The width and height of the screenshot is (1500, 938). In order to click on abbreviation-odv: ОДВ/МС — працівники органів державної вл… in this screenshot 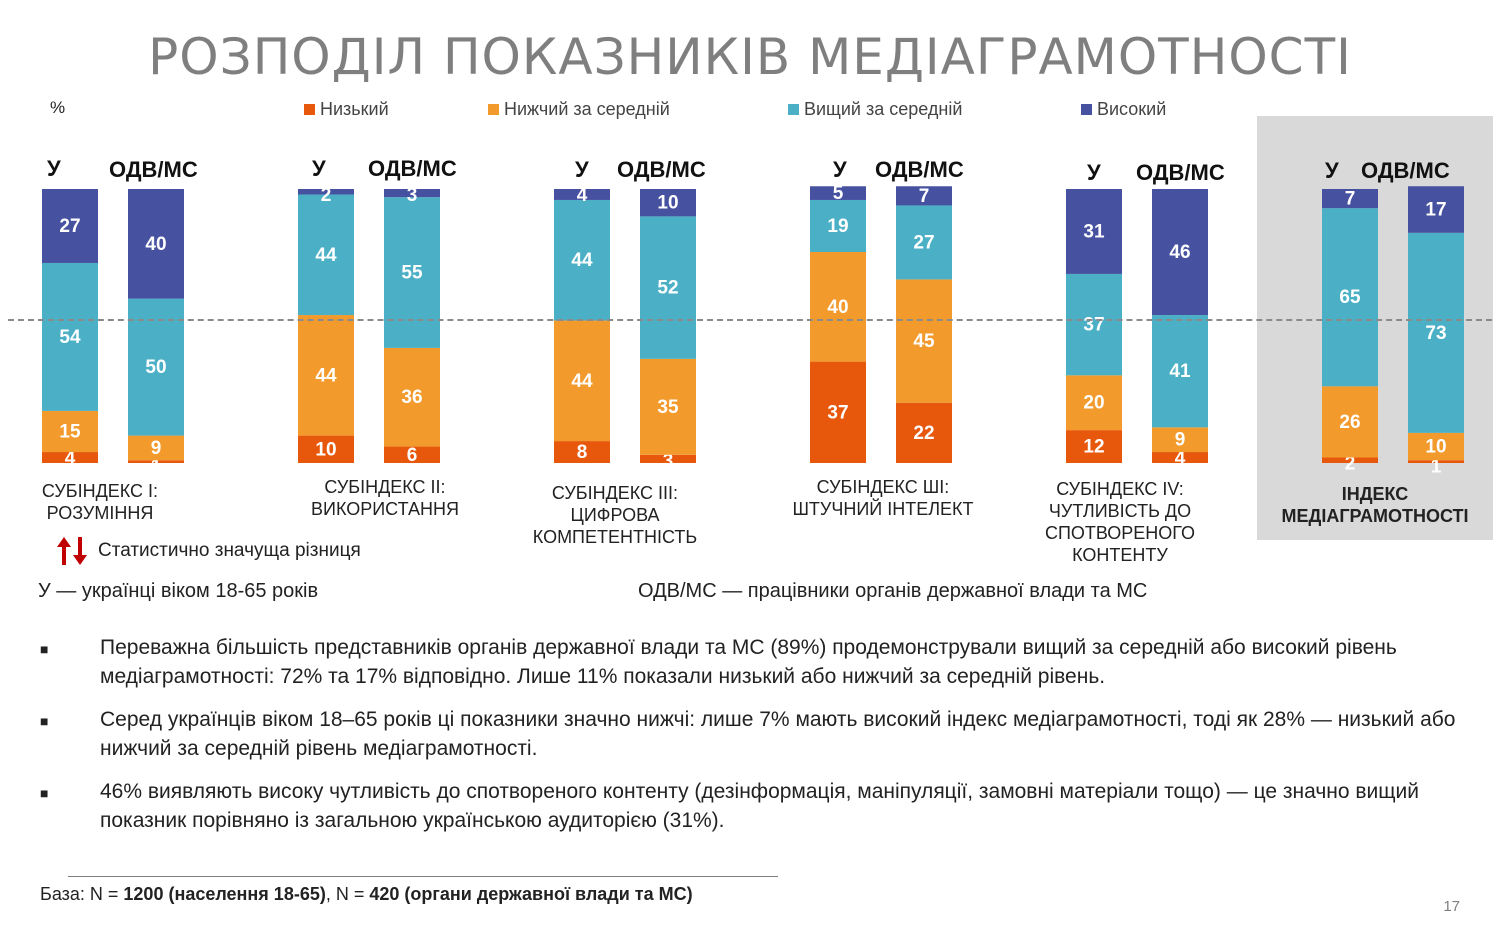, I will do `click(893, 591)`.